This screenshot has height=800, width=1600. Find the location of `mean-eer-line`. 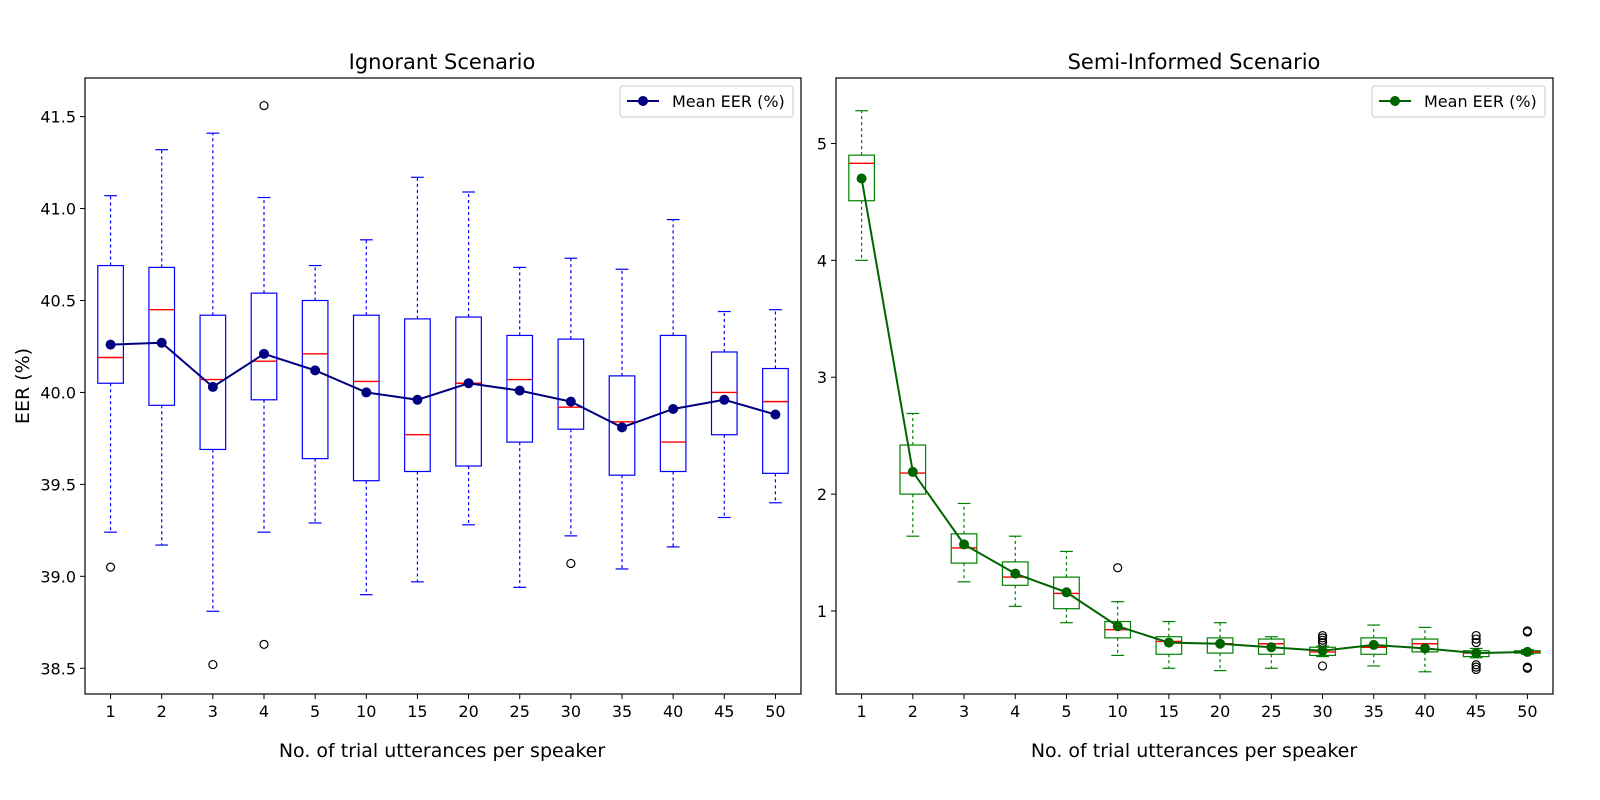

mean-eer-line is located at coordinates (443, 385).